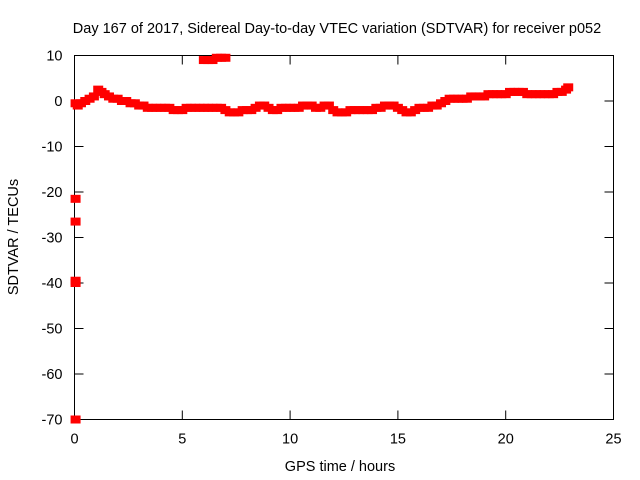 This screenshot has height=480, width=640. Describe the element at coordinates (340, 467) in the screenshot. I see `x-axis-label: GPS time / hours` at that location.